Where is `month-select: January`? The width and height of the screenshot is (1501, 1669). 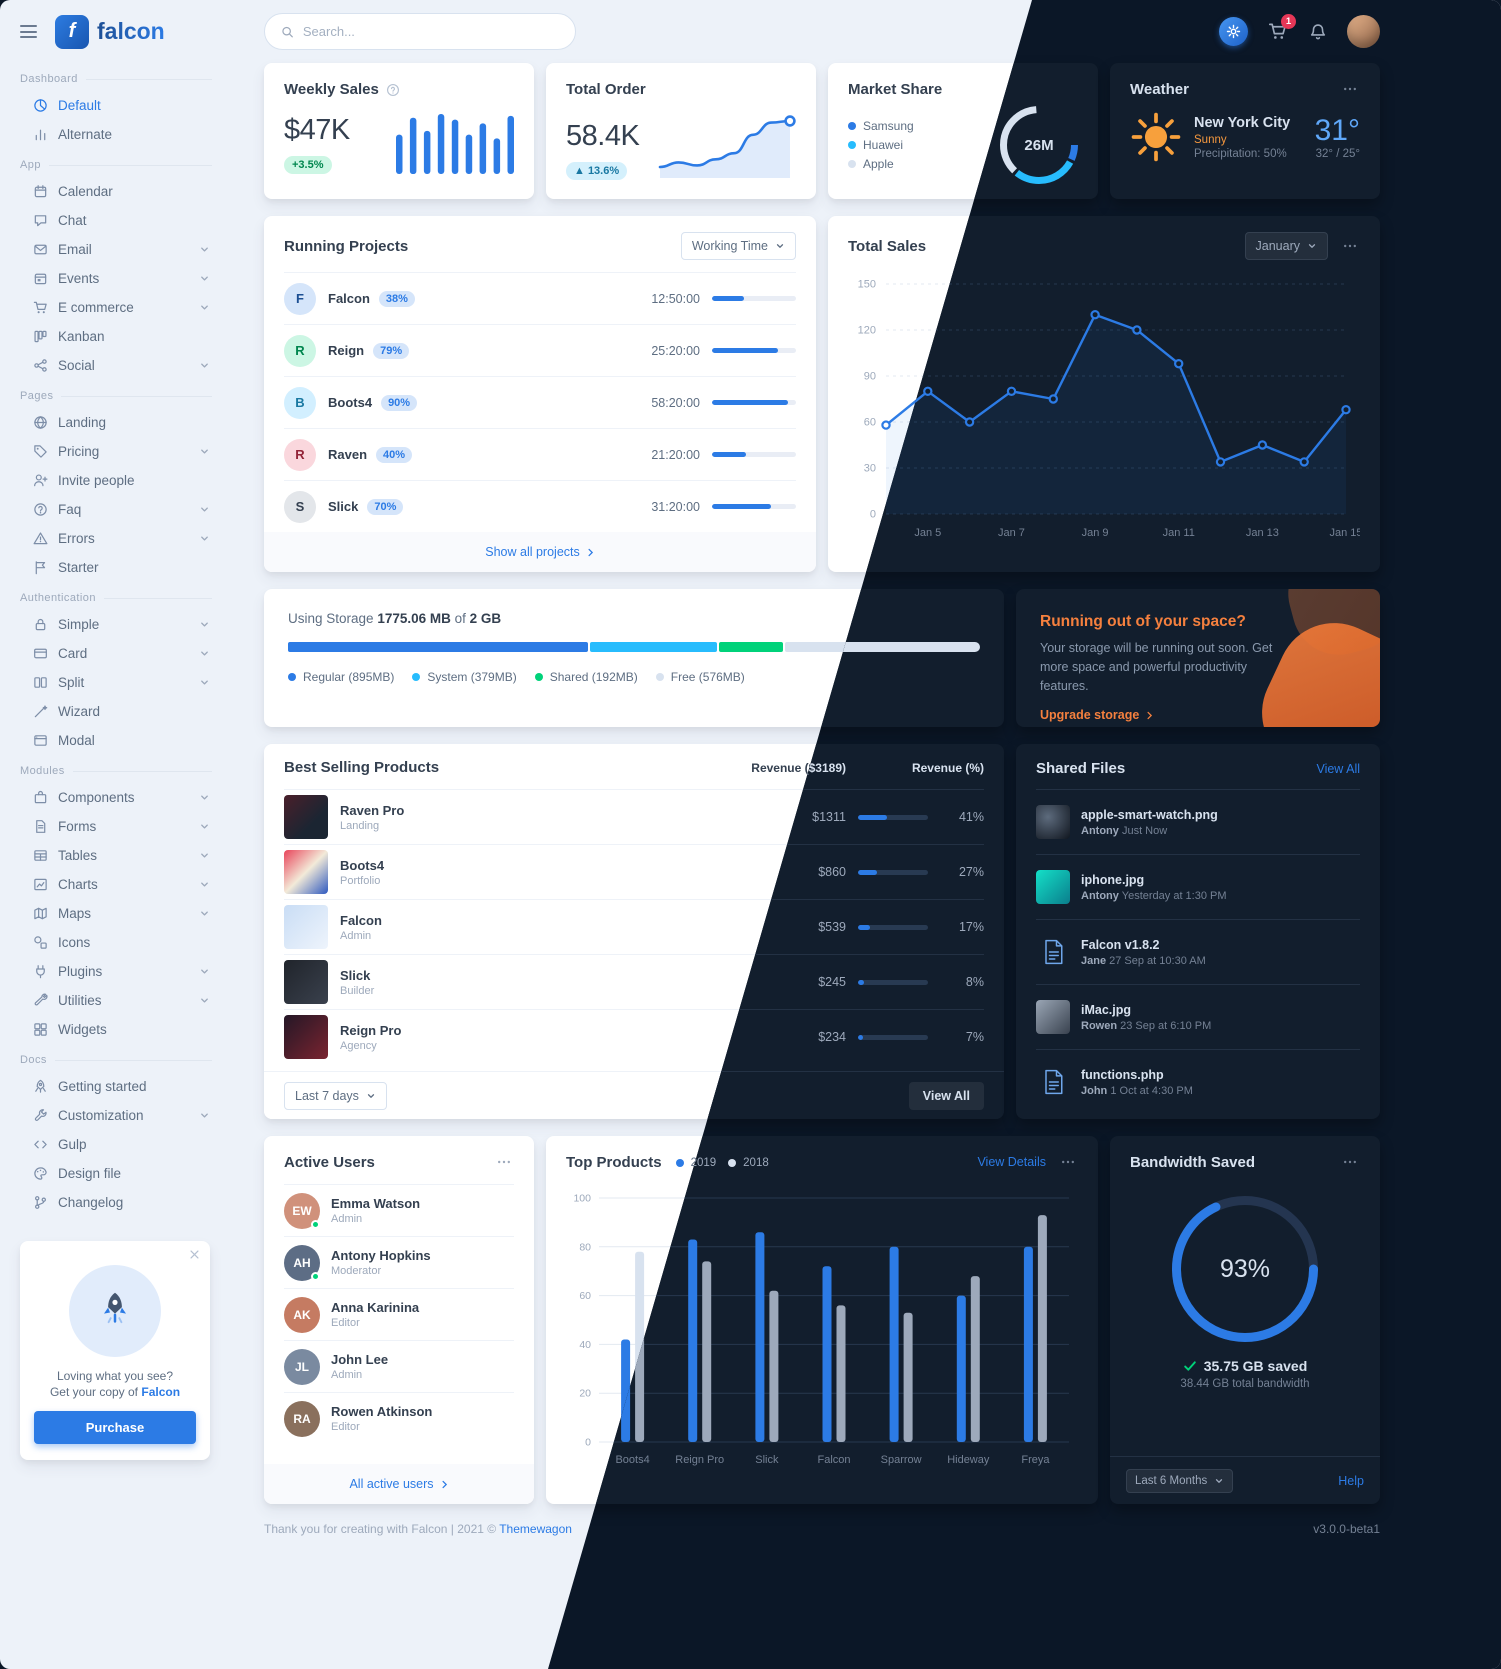
month-select: January is located at coordinates (1286, 246).